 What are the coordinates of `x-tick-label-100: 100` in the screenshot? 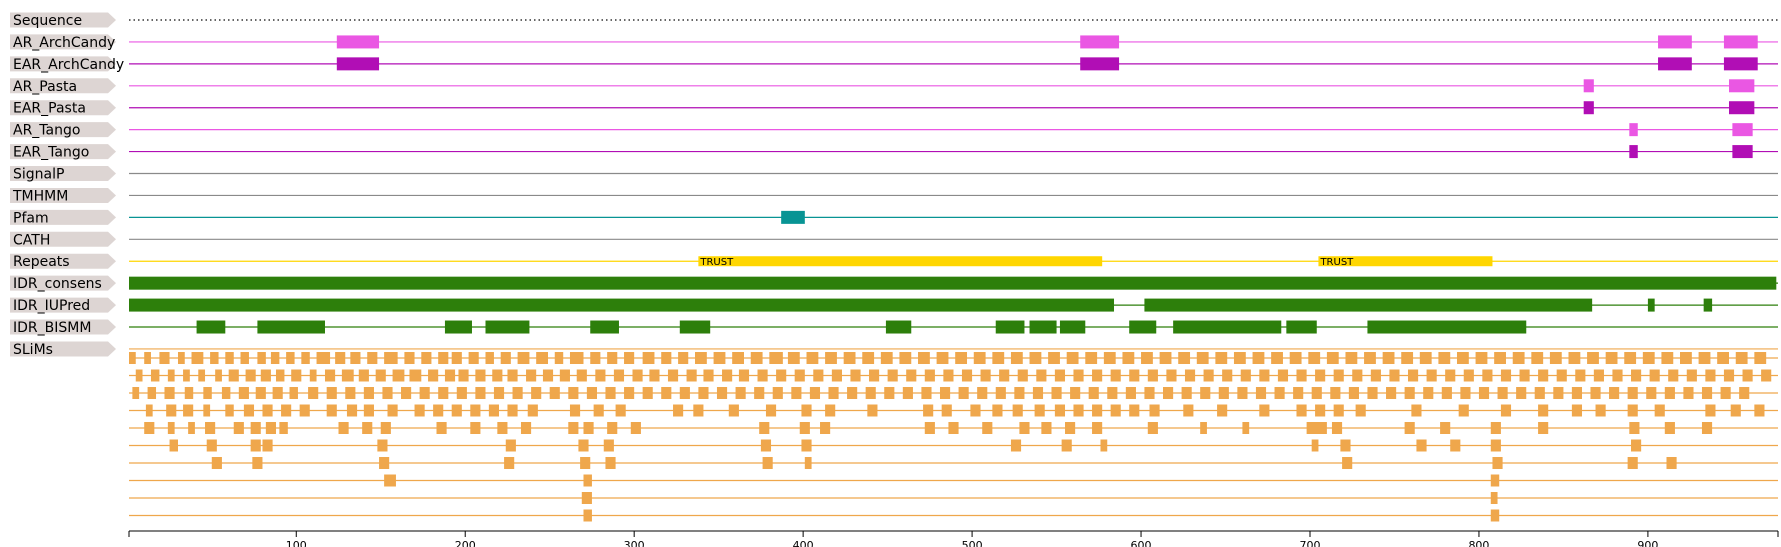 It's located at (296, 543).